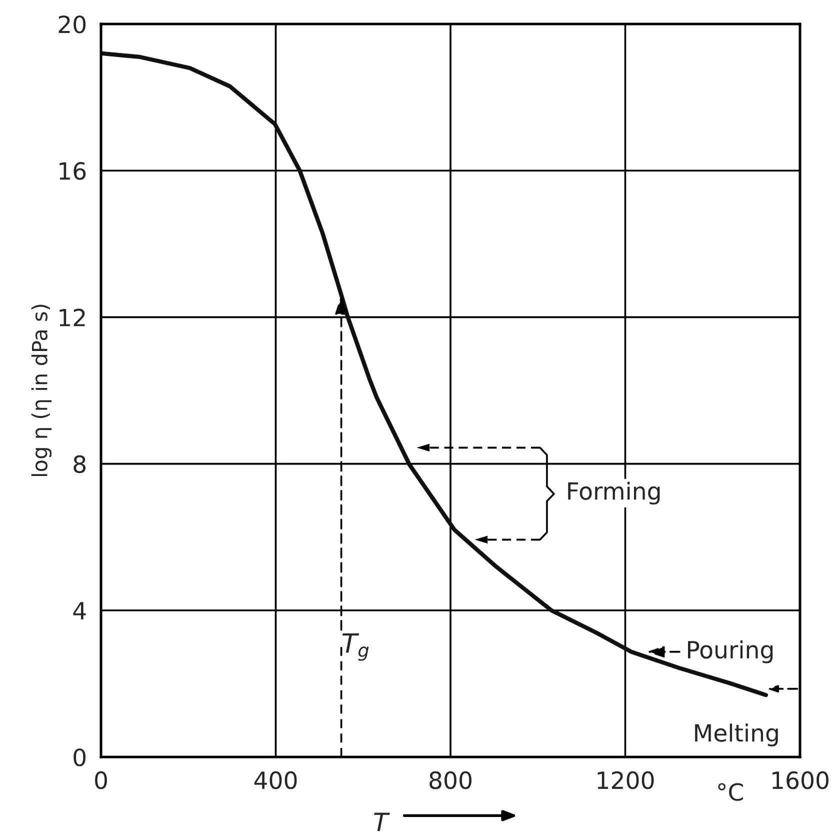 The image size is (837, 835). I want to click on x-tick-label: 800, so click(451, 780).